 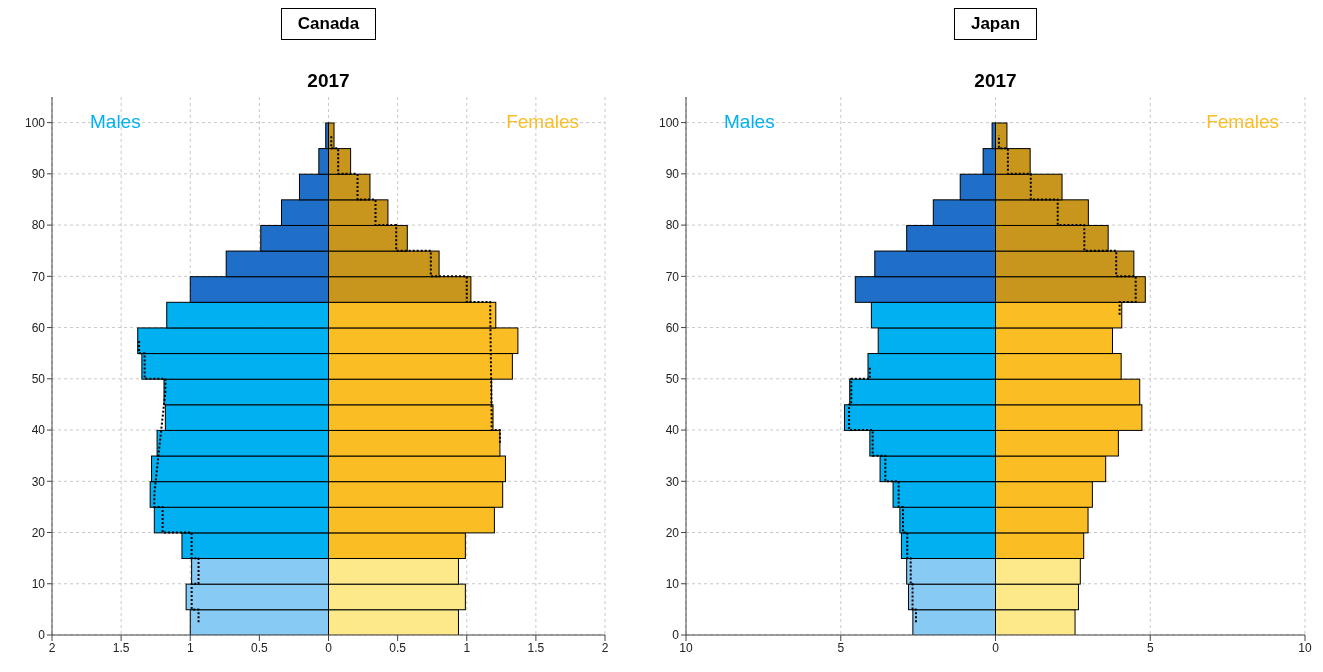 I want to click on chart-title: Japan, so click(x=995, y=24).